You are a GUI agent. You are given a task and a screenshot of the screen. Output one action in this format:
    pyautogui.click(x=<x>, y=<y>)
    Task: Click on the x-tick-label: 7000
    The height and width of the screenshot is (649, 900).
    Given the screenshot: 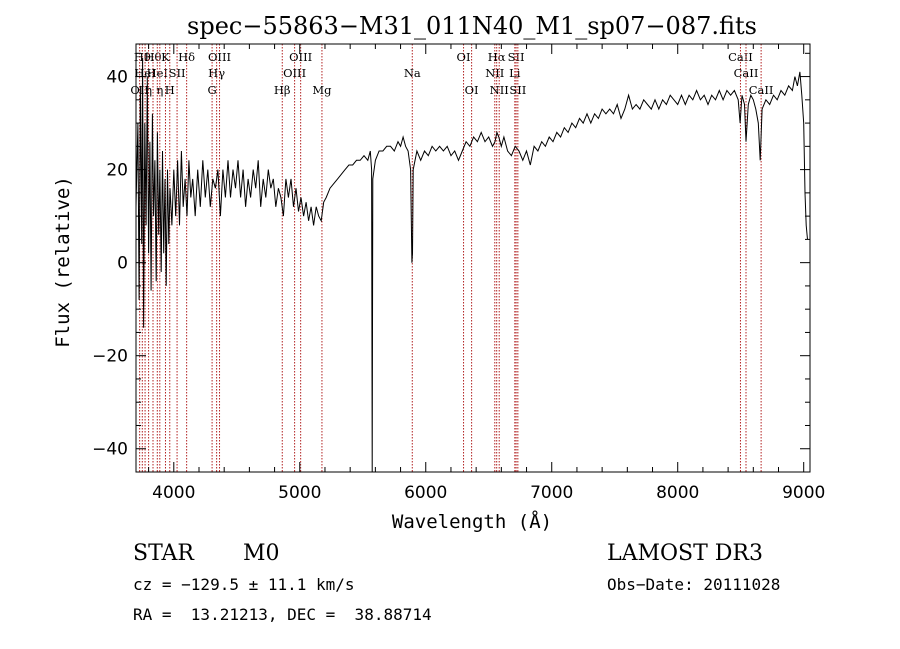 What is the action you would take?
    pyautogui.click(x=551, y=493)
    